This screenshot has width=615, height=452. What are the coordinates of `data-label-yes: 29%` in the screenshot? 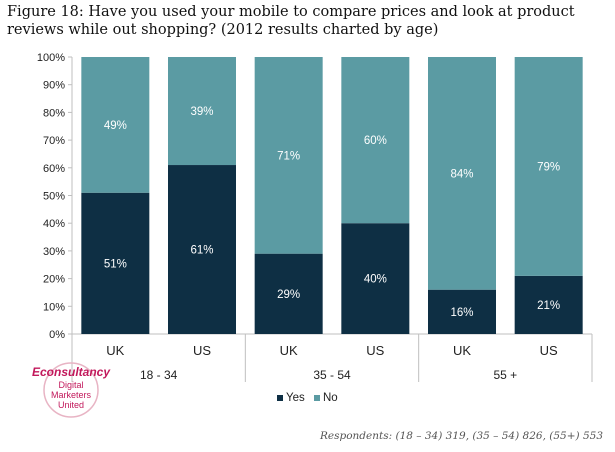 It's located at (288, 295).